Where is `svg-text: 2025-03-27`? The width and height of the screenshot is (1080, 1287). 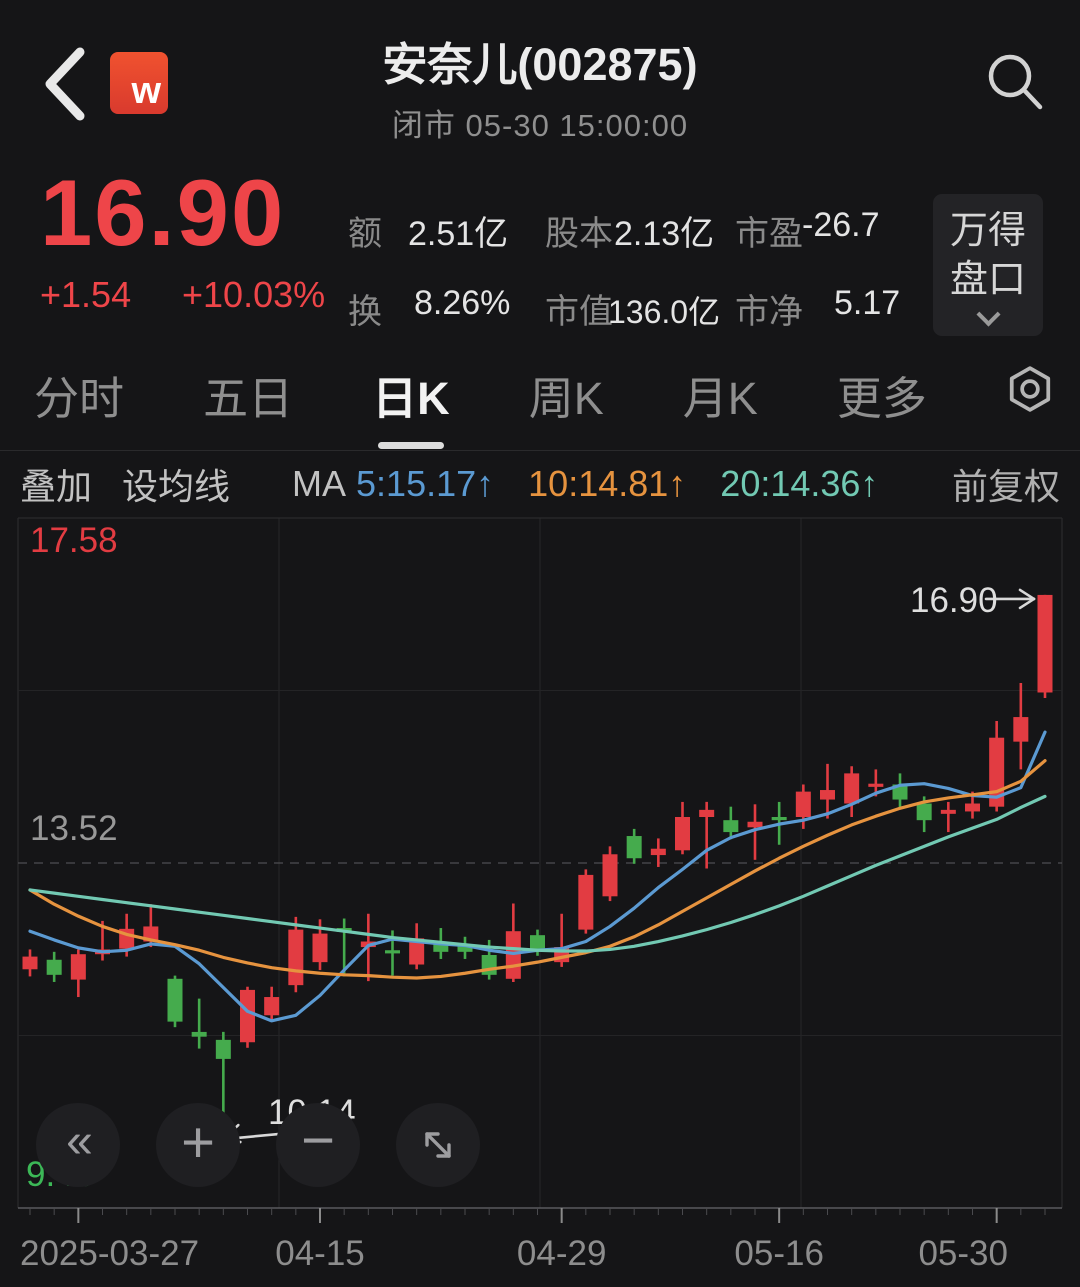
svg-text: 2025-03-27 is located at coordinates (109, 1253).